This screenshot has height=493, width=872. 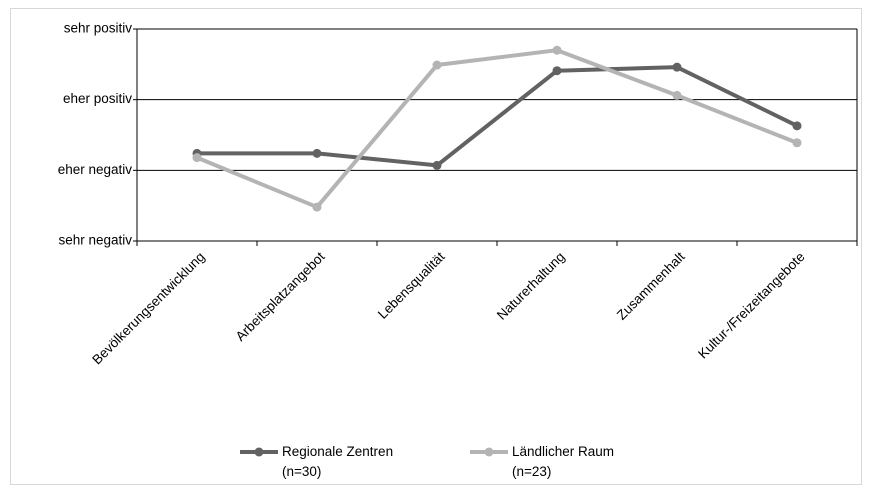 I want to click on y-tick-label: eher negativ, so click(x=95, y=169).